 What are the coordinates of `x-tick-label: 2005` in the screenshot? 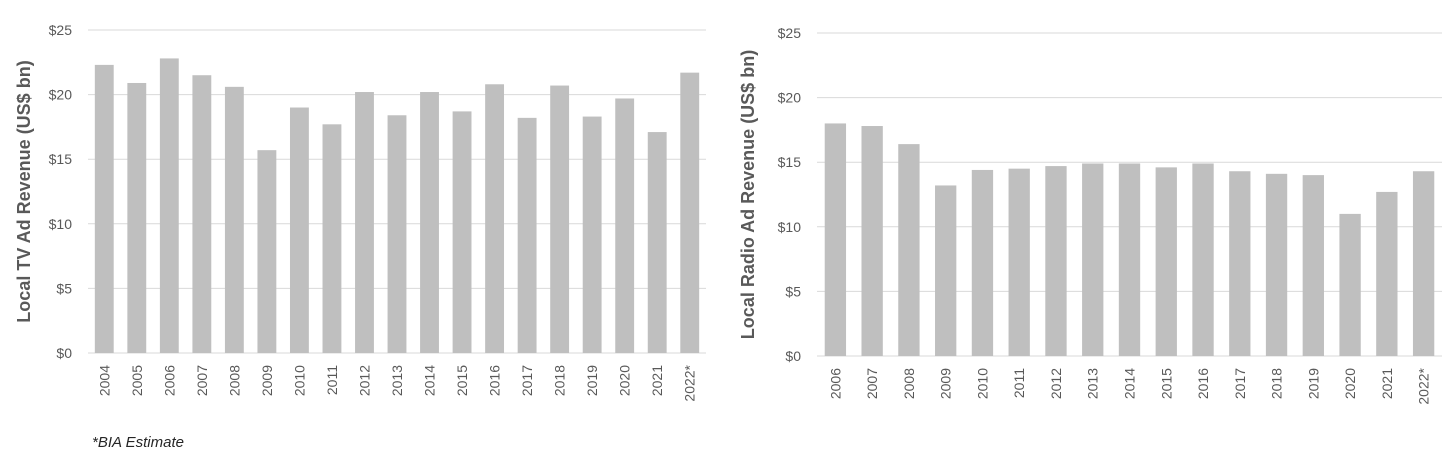 It's located at (137, 380).